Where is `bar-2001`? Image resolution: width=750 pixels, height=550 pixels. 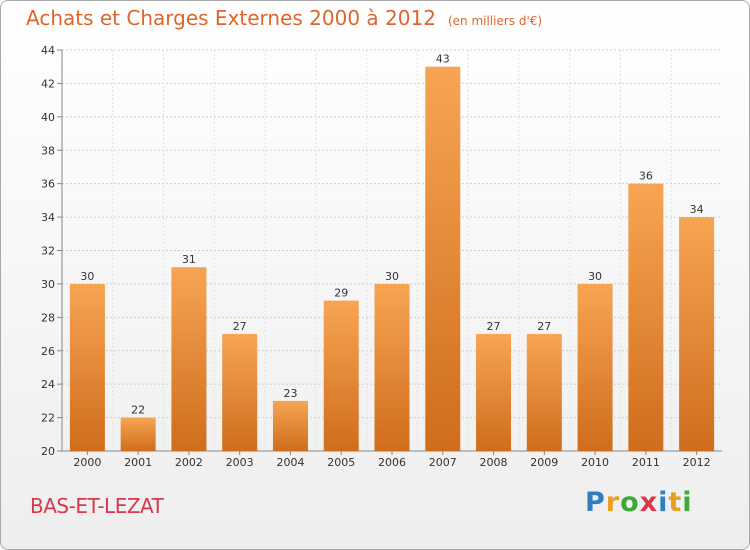
bar-2001 is located at coordinates (138, 434).